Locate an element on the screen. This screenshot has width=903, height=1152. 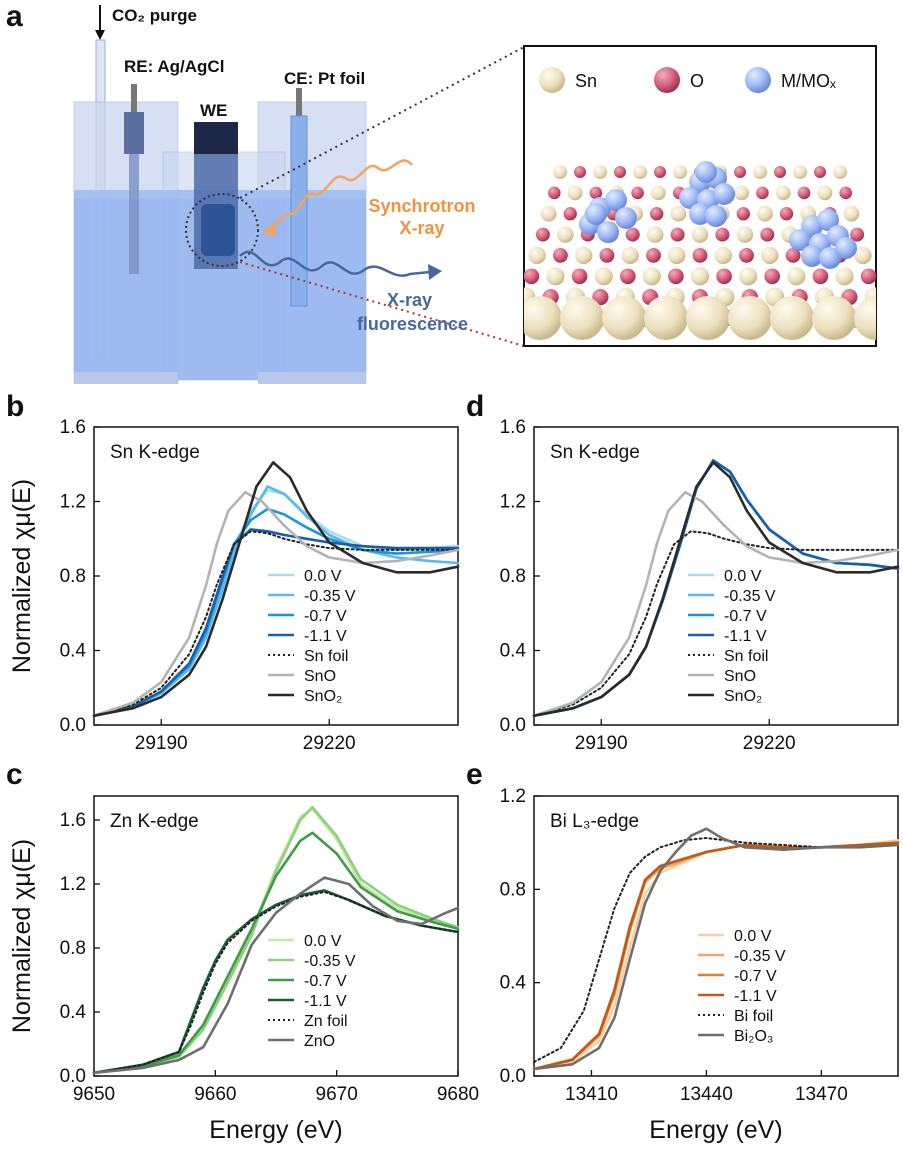
surface-model-inset: Sn O M/MOₓ is located at coordinates (700, 196).